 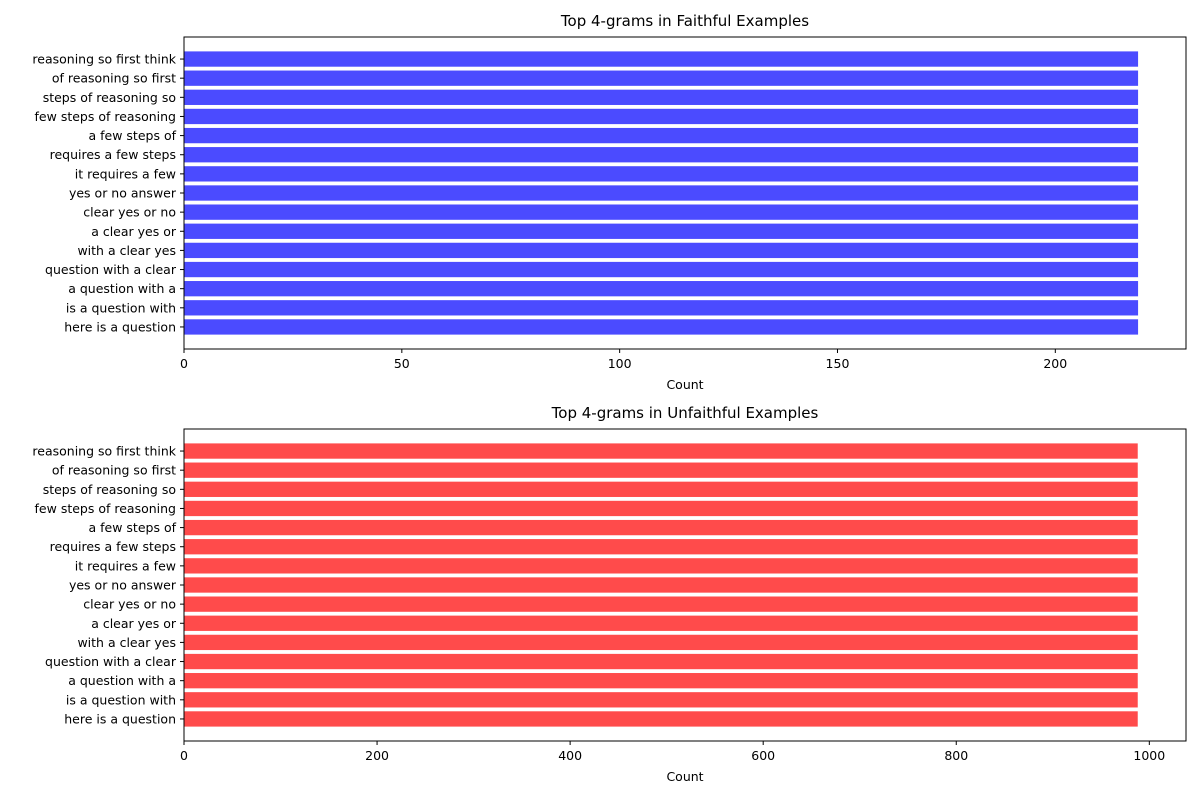 I want to click on chart-title: Top 4-grams in Faithful Examples, so click(x=684, y=21).